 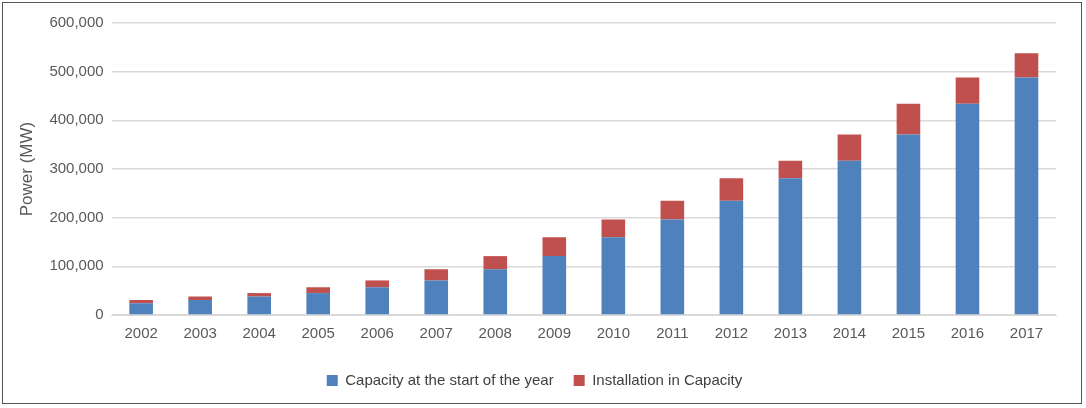 What do you see at coordinates (731, 333) in the screenshot?
I see `x-tick-label: 2012` at bounding box center [731, 333].